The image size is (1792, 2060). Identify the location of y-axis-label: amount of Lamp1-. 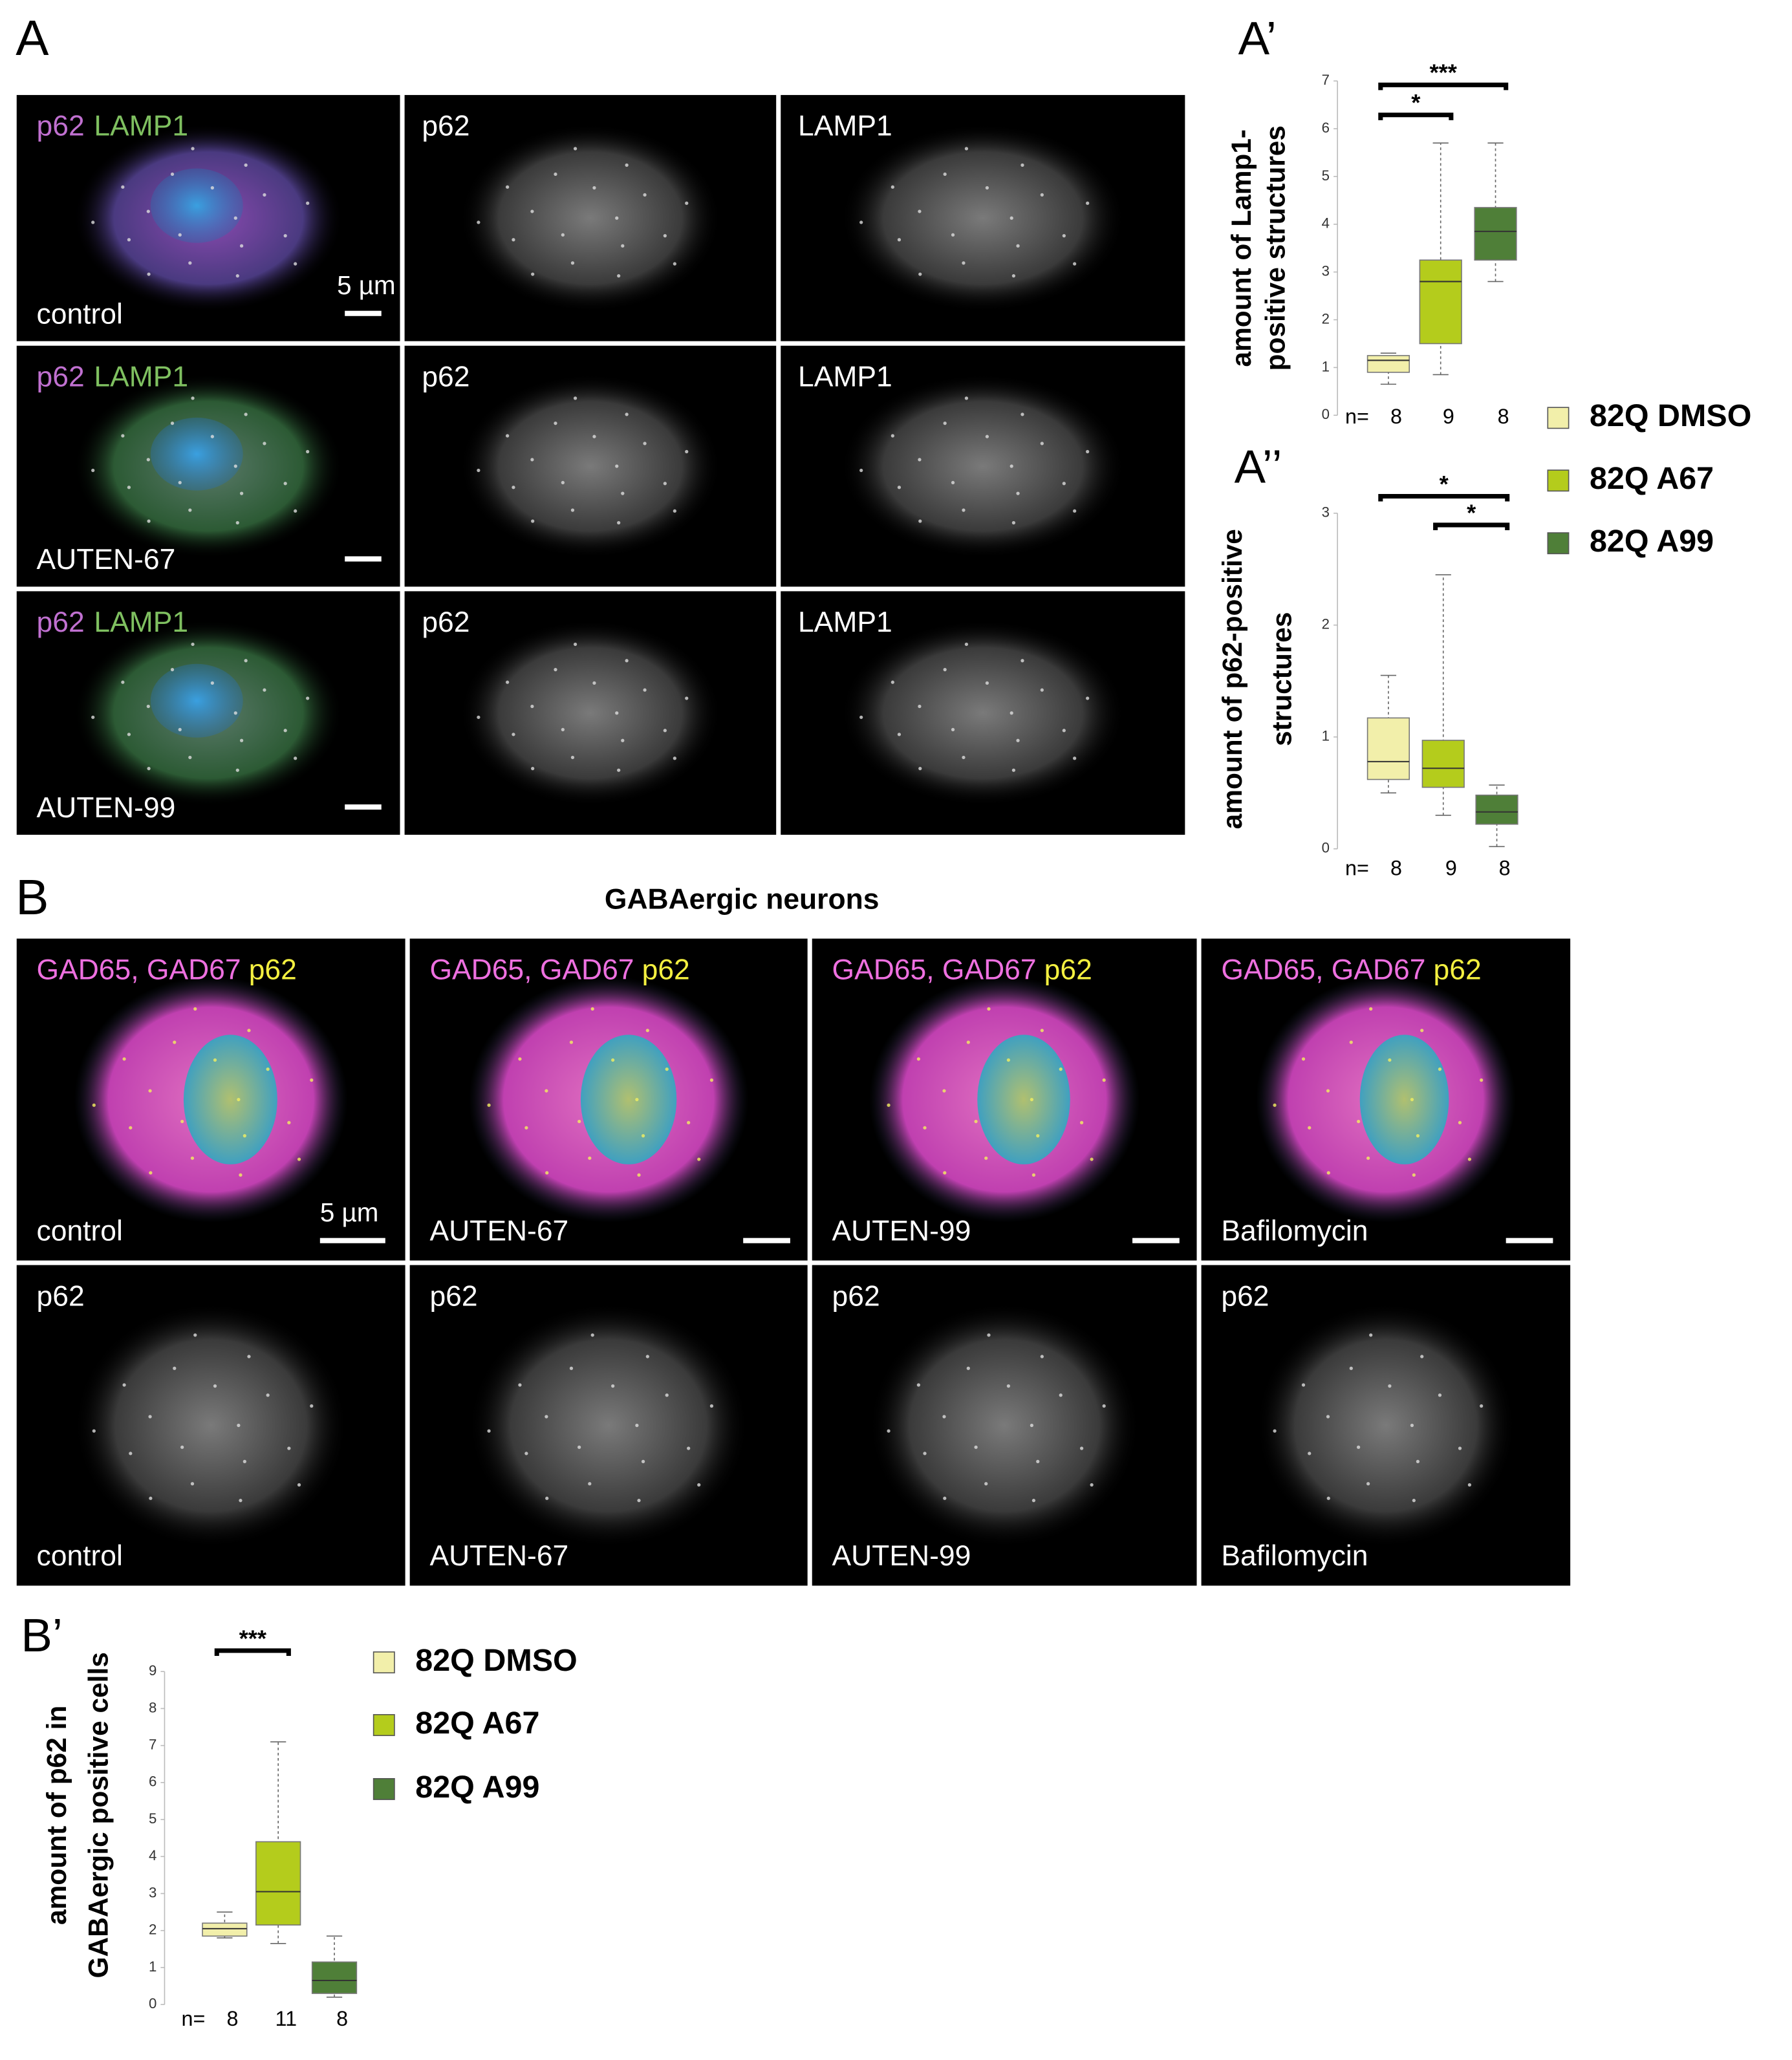
(1241, 248).